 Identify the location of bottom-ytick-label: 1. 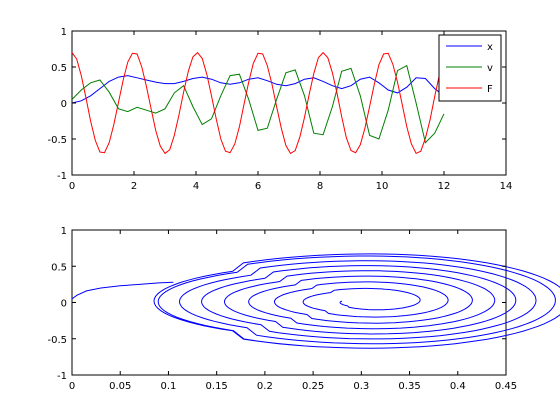
(64, 231).